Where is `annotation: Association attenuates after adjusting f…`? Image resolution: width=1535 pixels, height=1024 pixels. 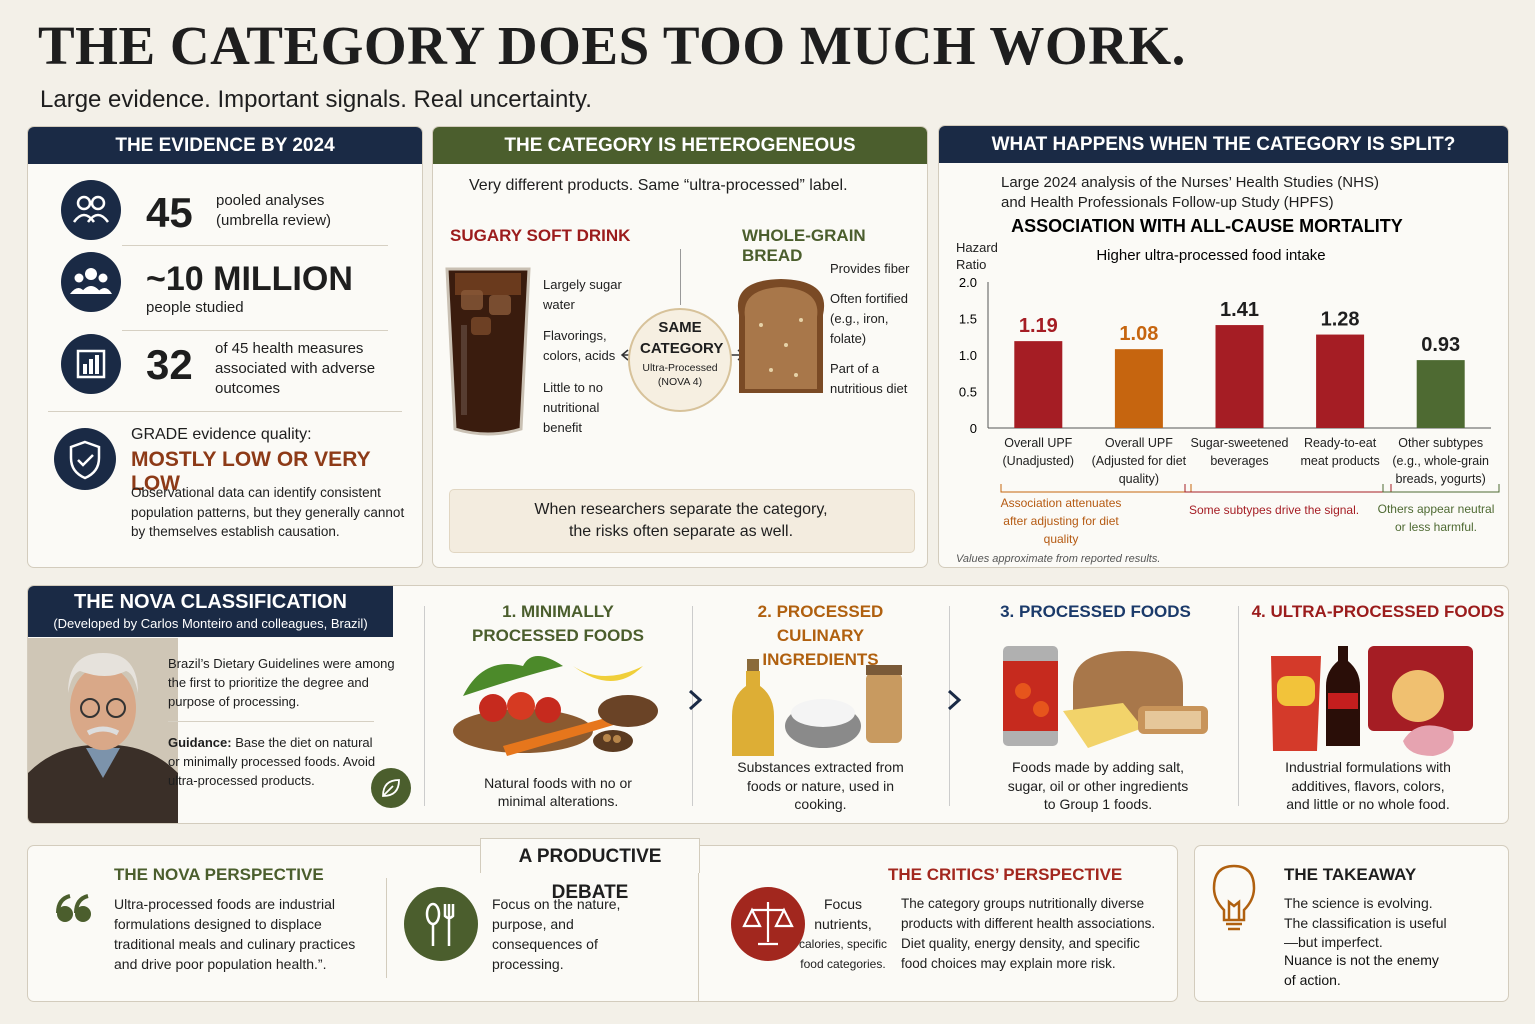 annotation: Association attenuates after adjusting f… is located at coordinates (1061, 521).